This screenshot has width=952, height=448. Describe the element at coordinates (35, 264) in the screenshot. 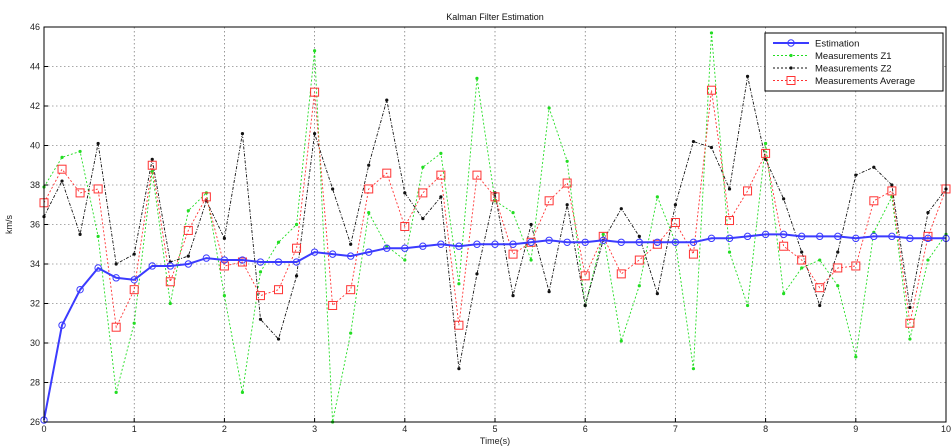

I see `y-tick-label: 34` at that location.